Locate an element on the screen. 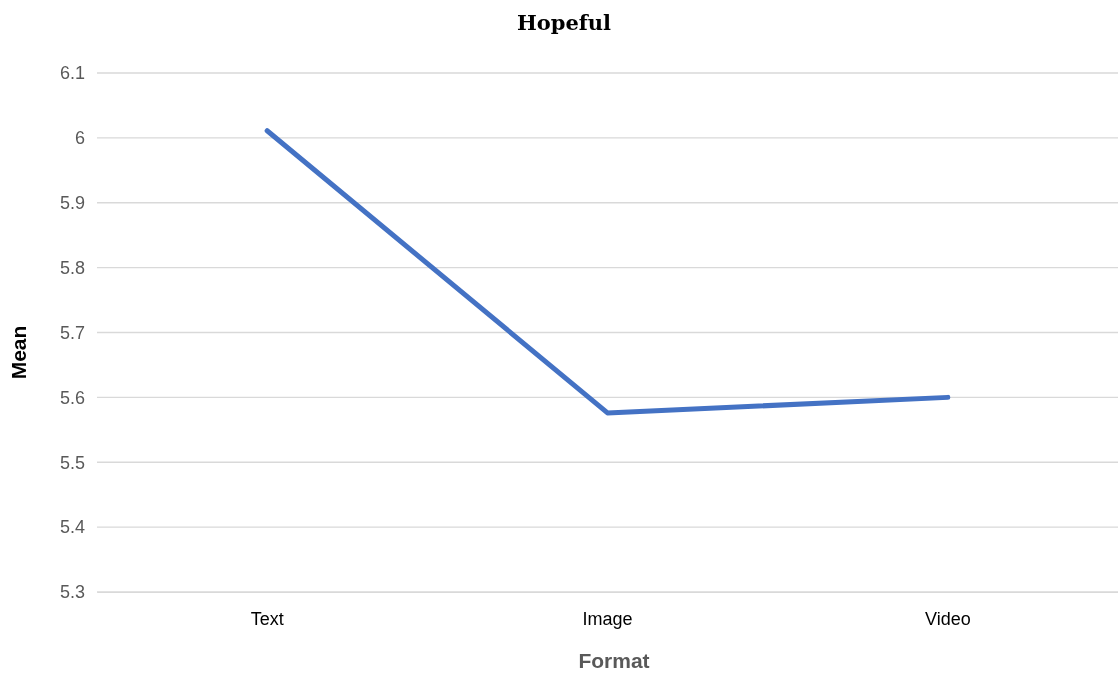 The image size is (1118, 673). x-axis-title: Format is located at coordinates (614, 660).